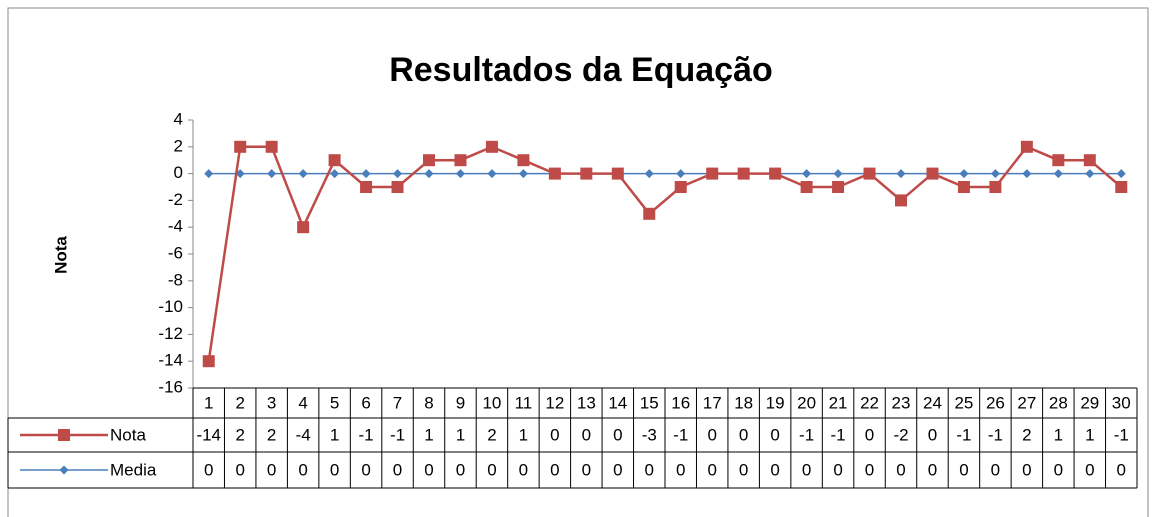 This screenshot has width=1153, height=517. I want to click on x-tick-label: 16, so click(680, 402).